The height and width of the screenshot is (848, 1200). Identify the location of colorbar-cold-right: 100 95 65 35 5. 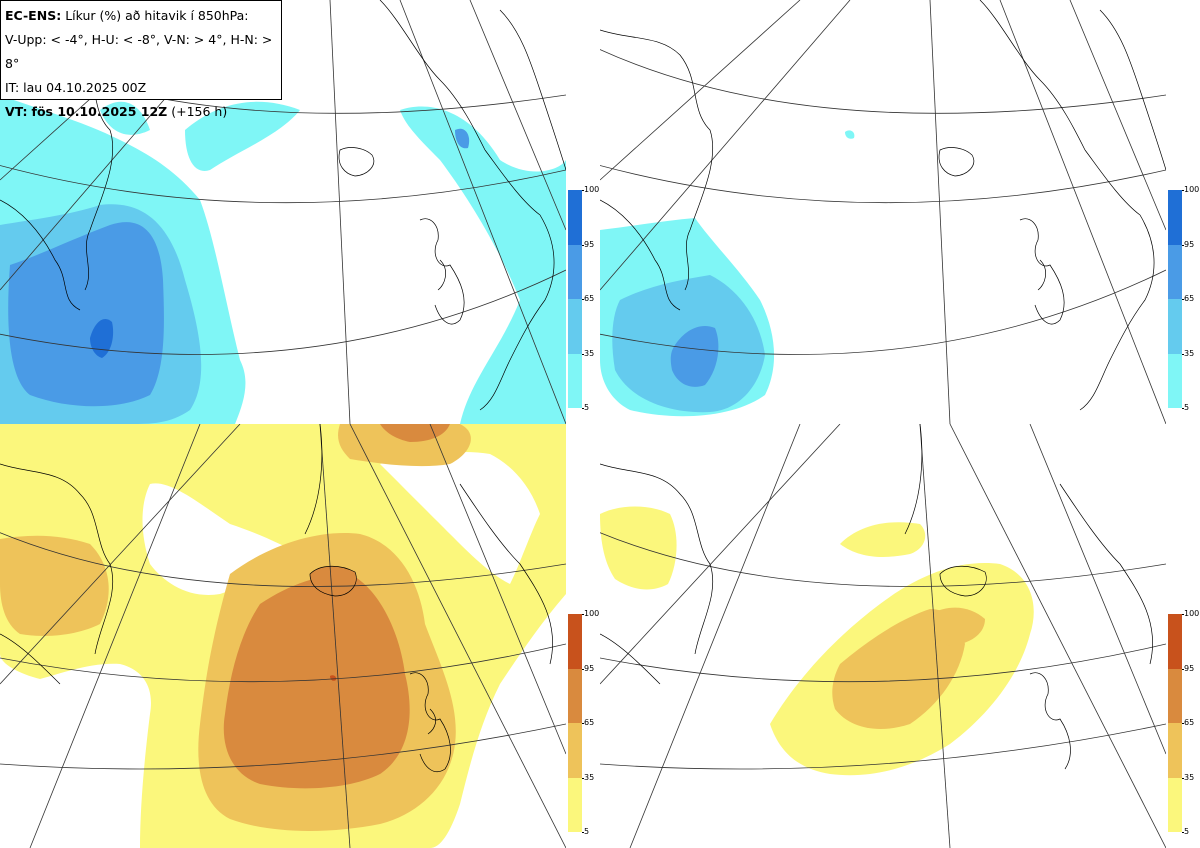
(1183, 299).